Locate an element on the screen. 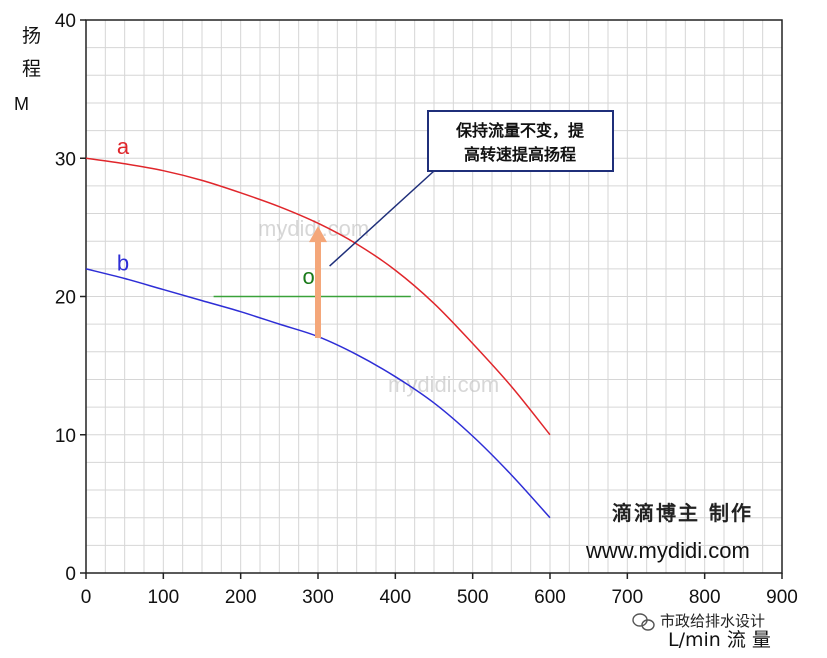  y-tick-label: 0 is located at coordinates (70, 574).